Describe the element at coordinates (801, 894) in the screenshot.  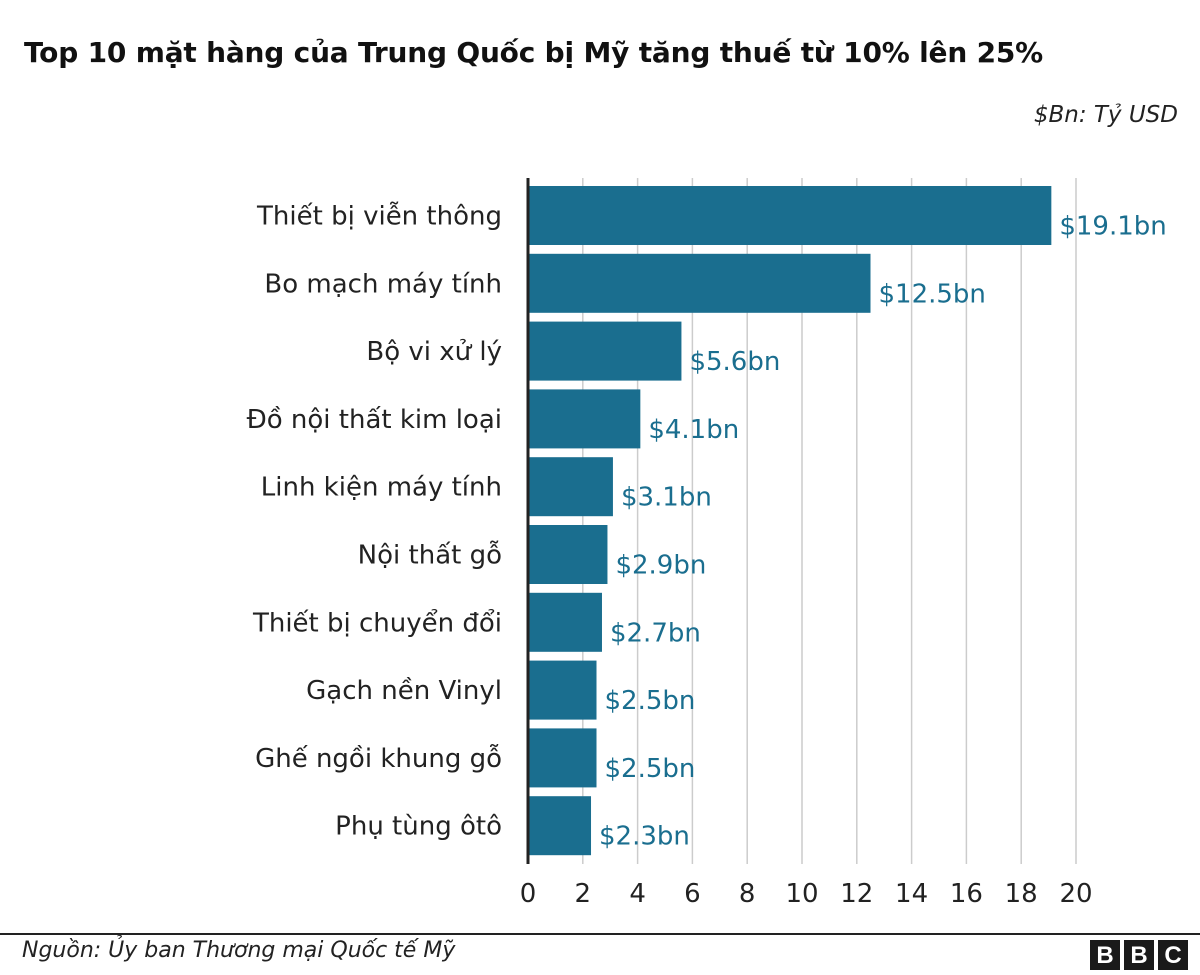
I see `x-tick-label: 10` at that location.